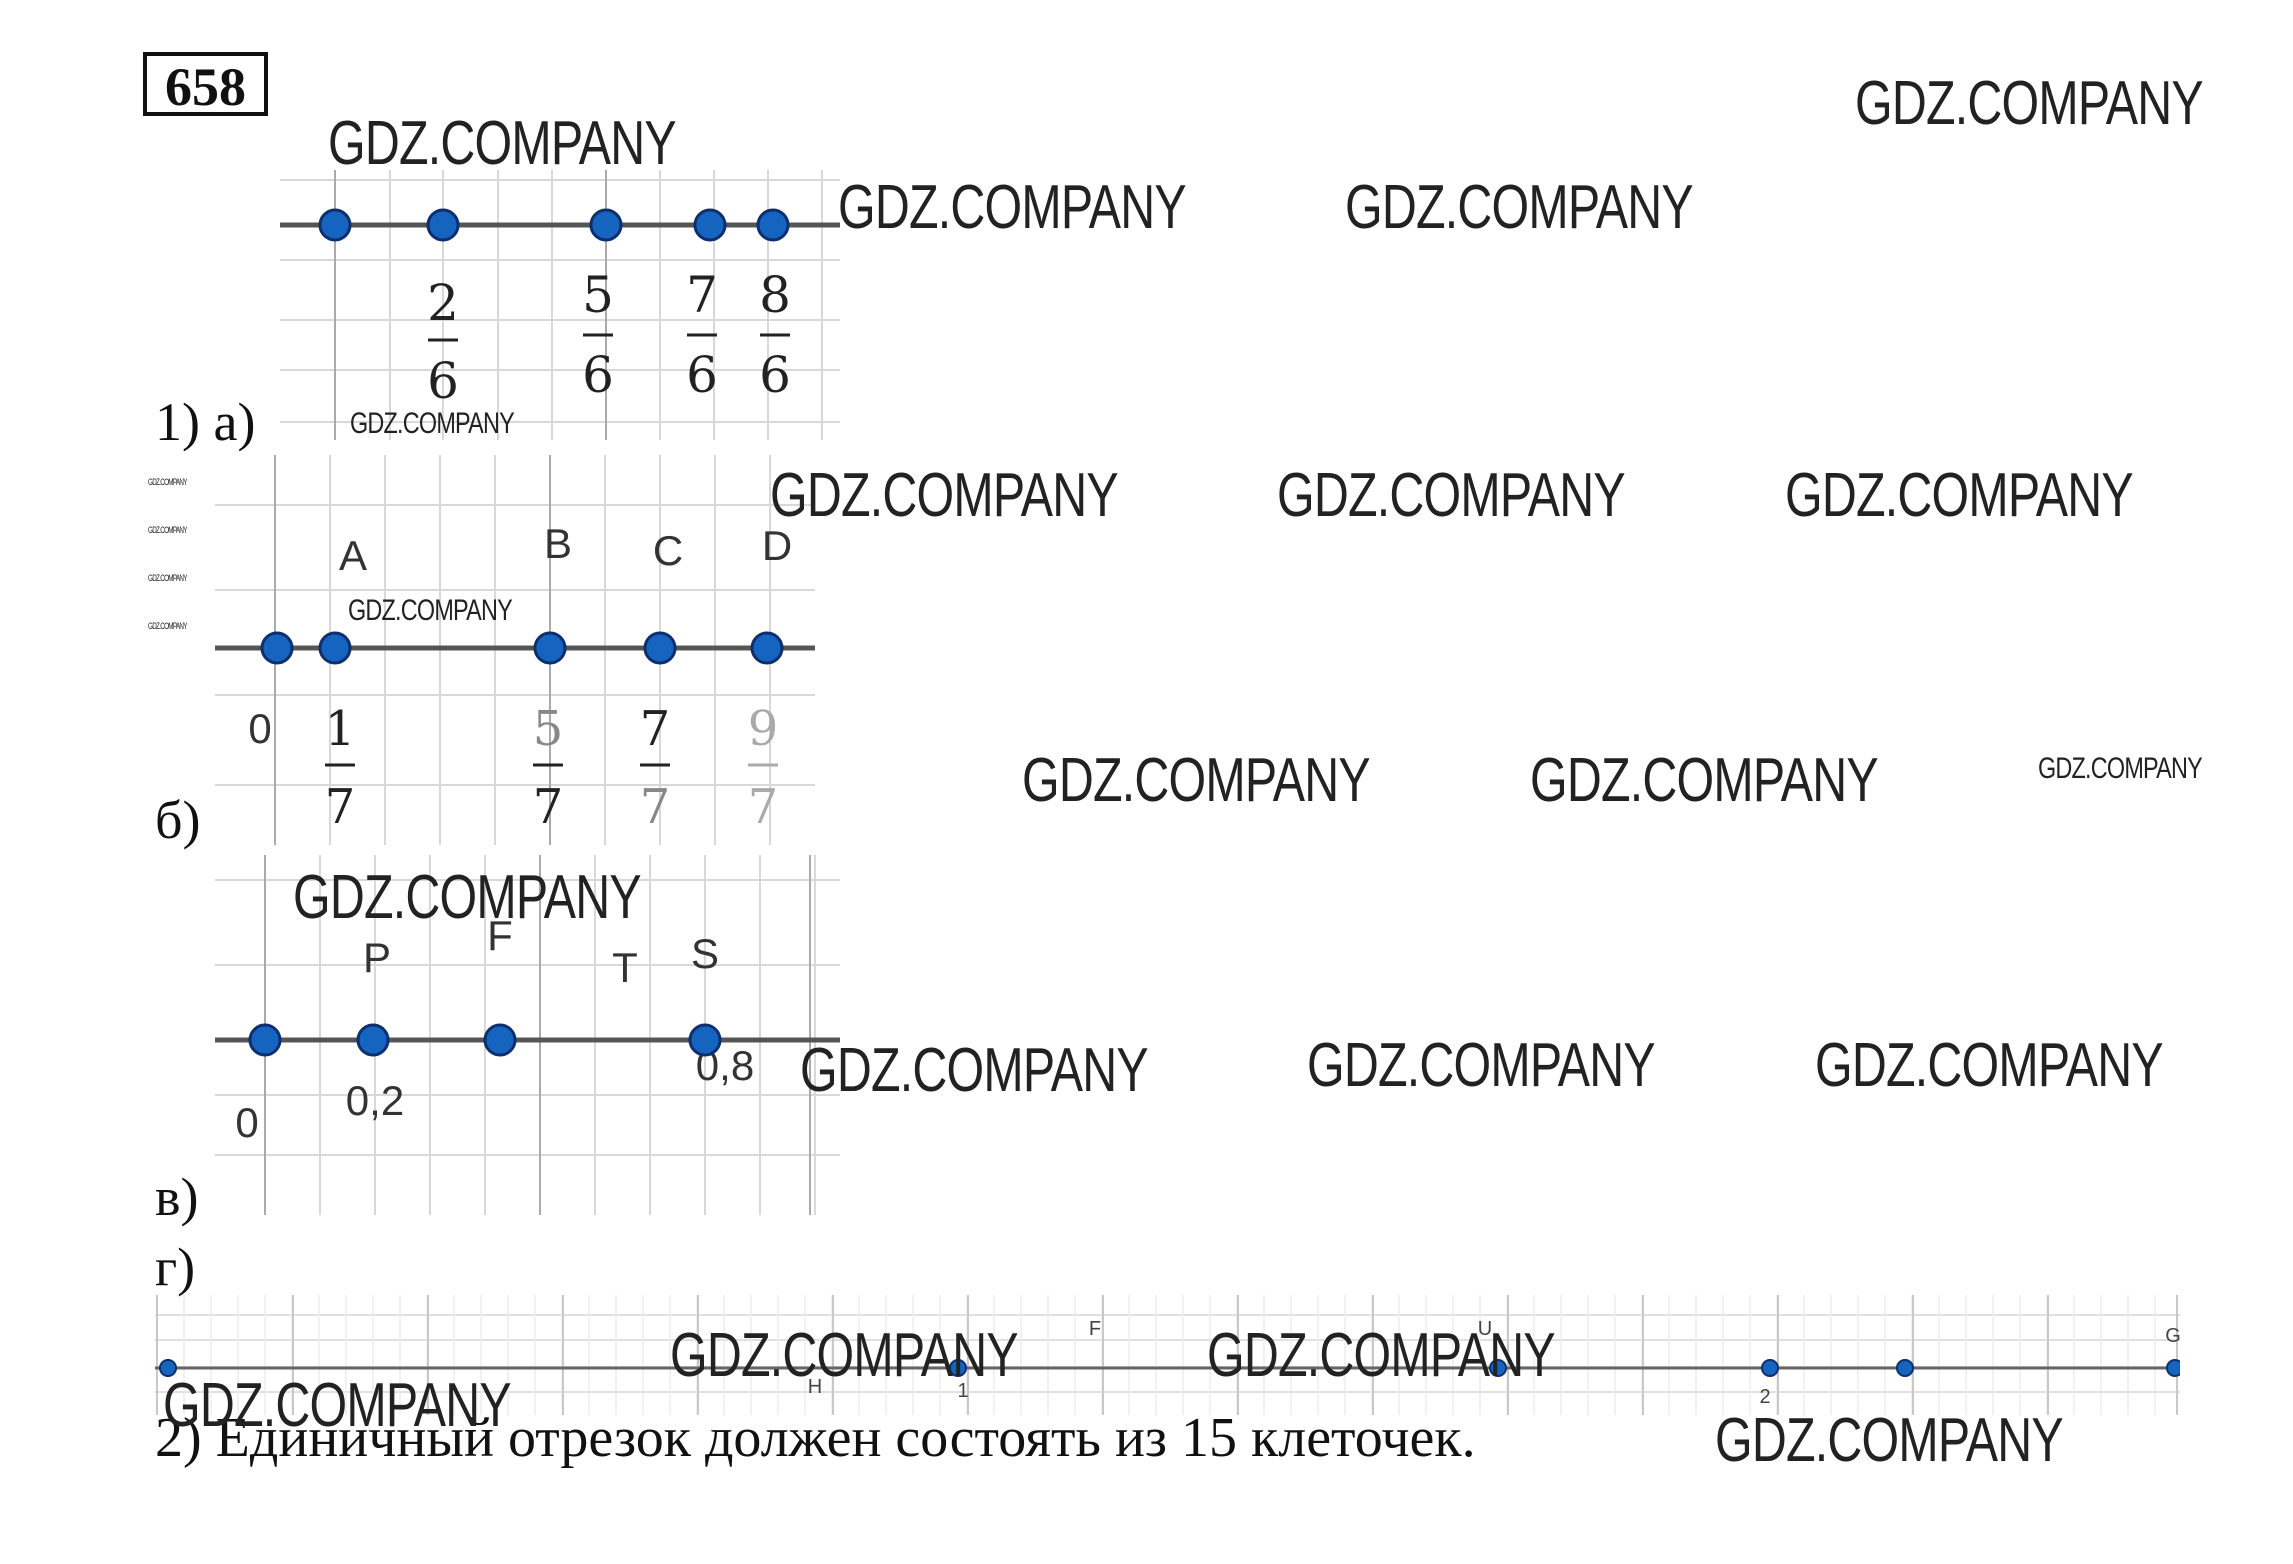 This screenshot has height=1564, width=2293. I want to click on number-line-a: 2 6 5 6 7 6 8 6, so click(560, 305).